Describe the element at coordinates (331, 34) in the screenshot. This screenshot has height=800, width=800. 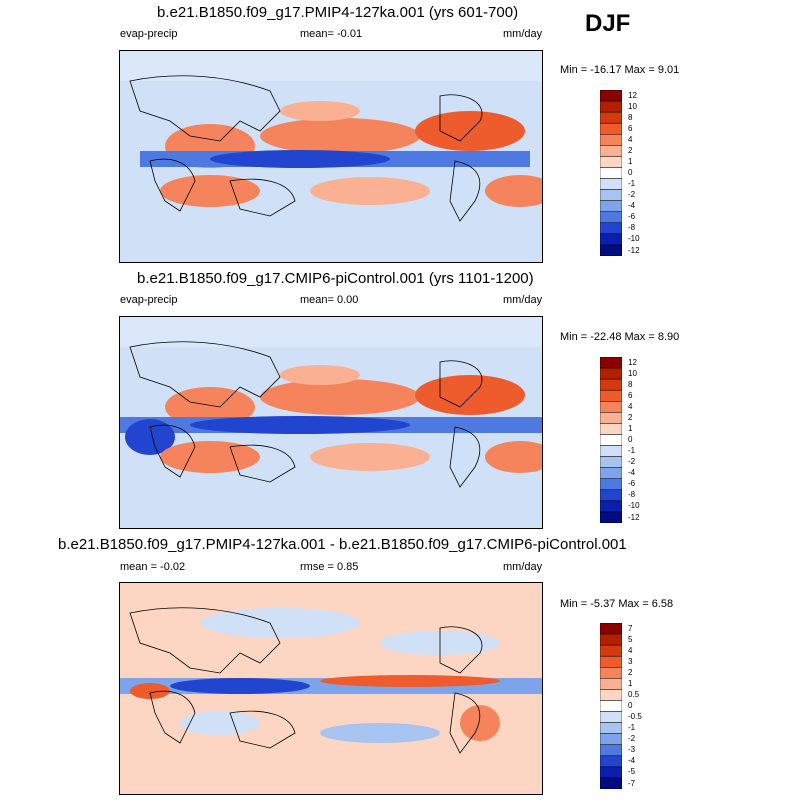
I see `panel-1-mean-label: mean= -0.01` at that location.